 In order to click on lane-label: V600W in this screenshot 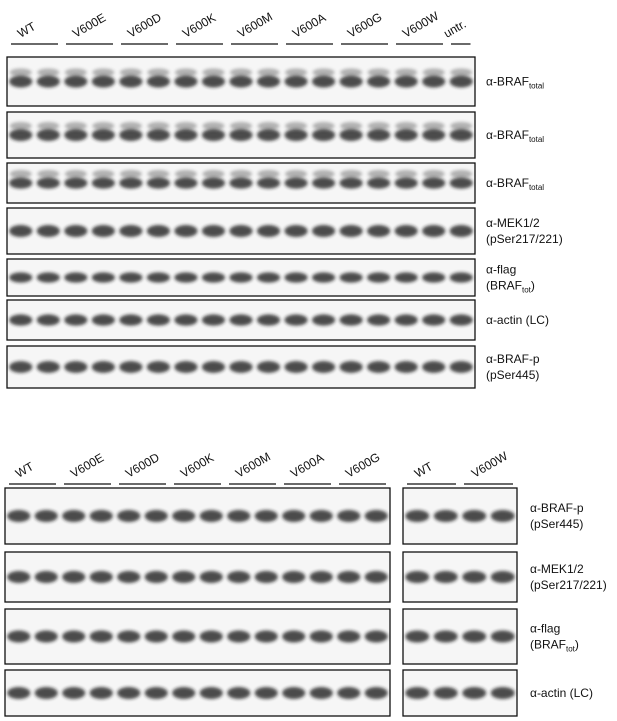, I will do `click(421, 24)`.